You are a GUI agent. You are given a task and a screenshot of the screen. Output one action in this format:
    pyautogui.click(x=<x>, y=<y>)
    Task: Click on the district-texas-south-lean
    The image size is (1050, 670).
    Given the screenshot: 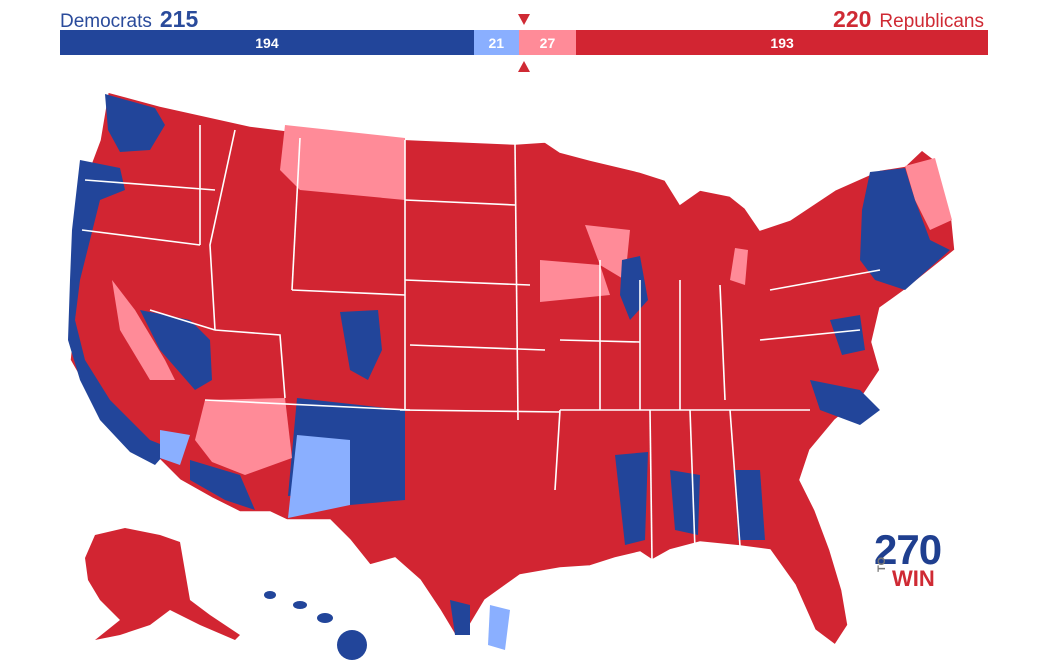 What is the action you would take?
    pyautogui.click(x=499, y=627)
    